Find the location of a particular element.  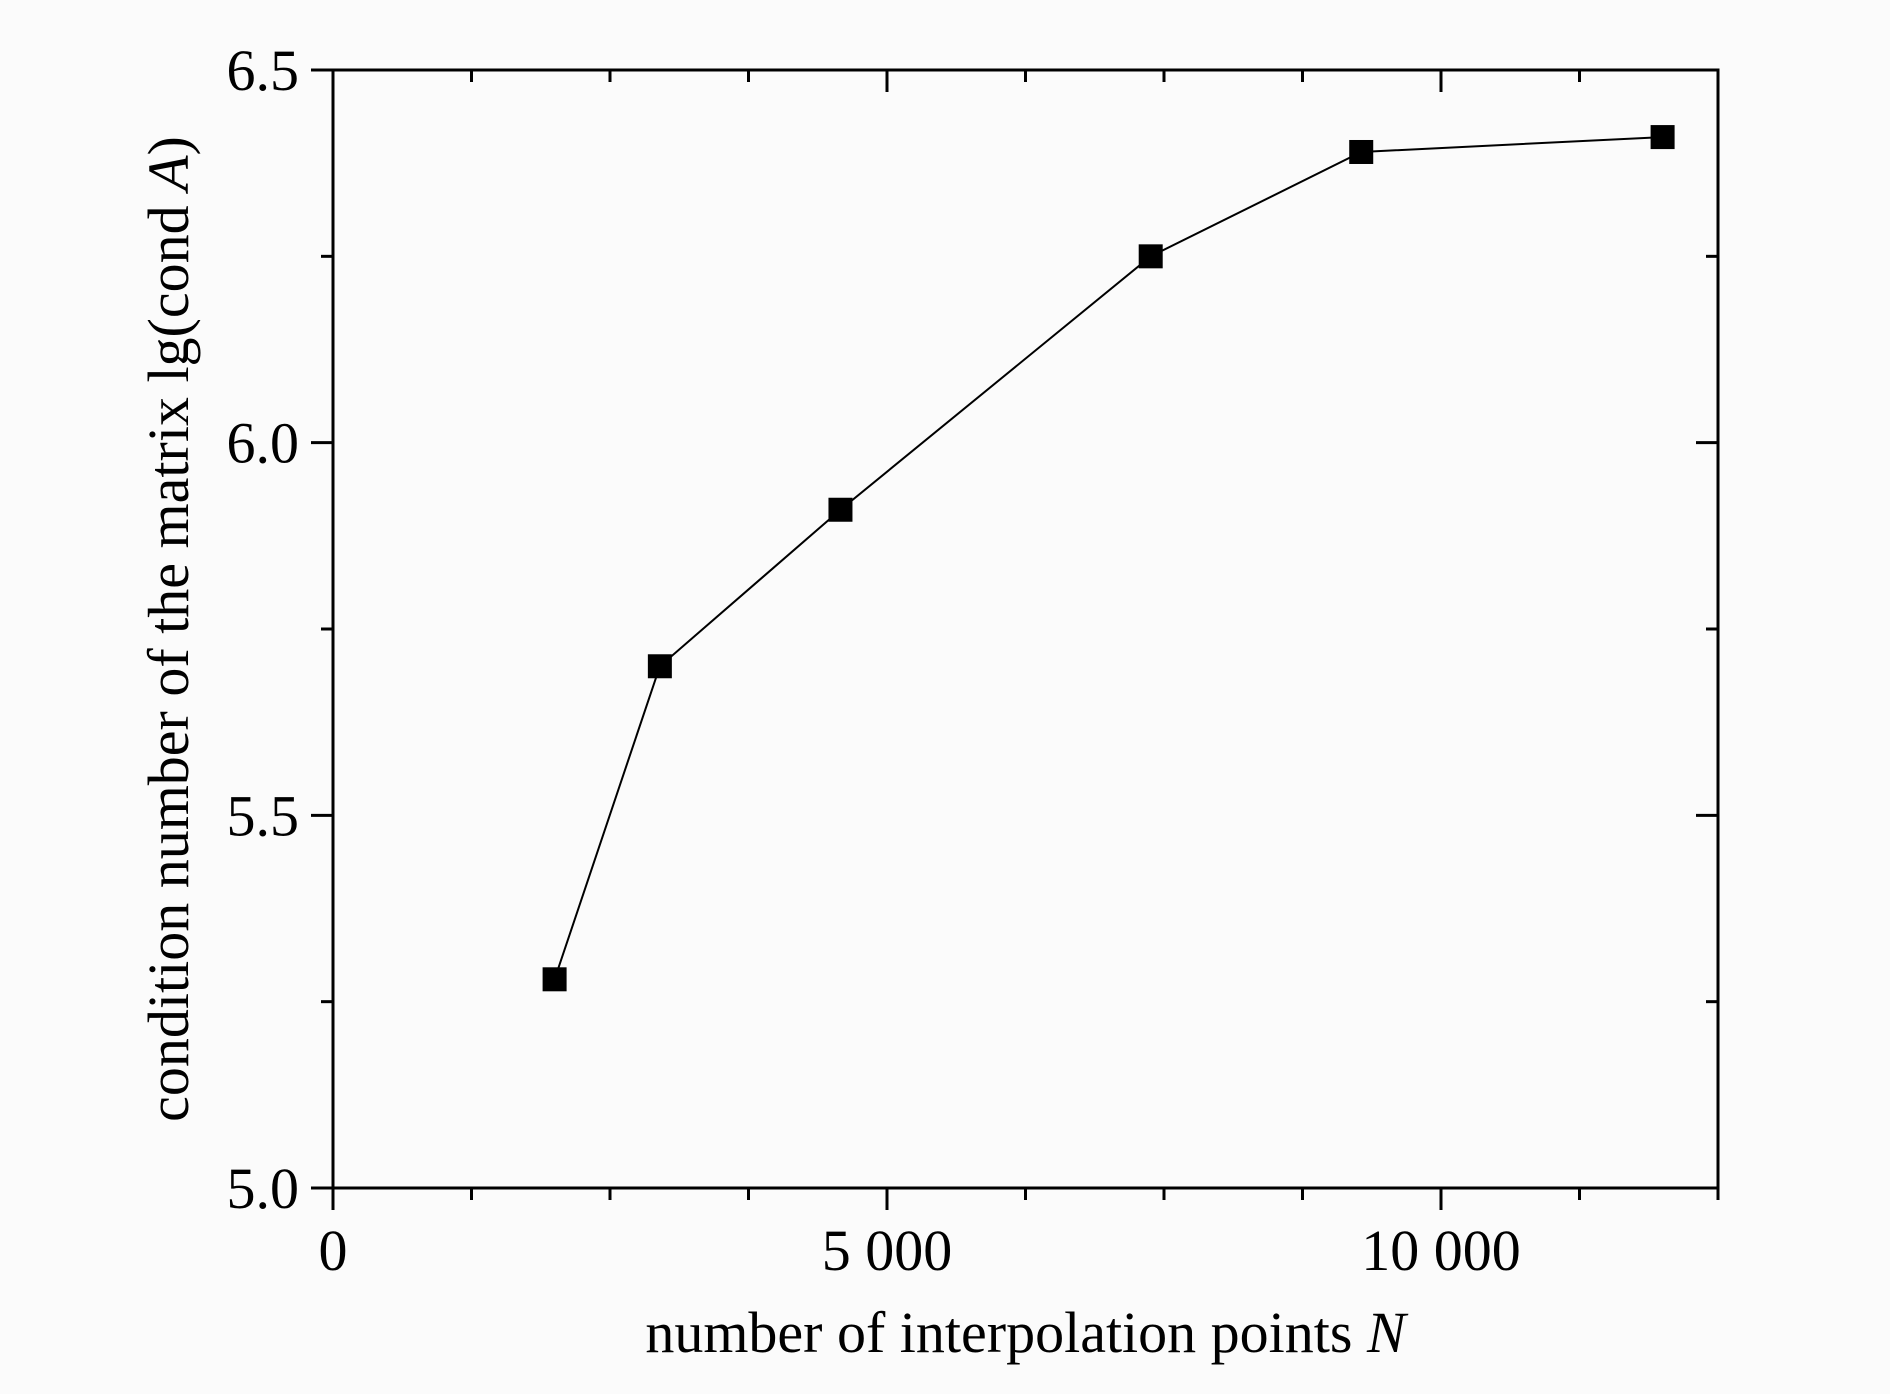

y-axis-title-variable: A is located at coordinates (168, 175).